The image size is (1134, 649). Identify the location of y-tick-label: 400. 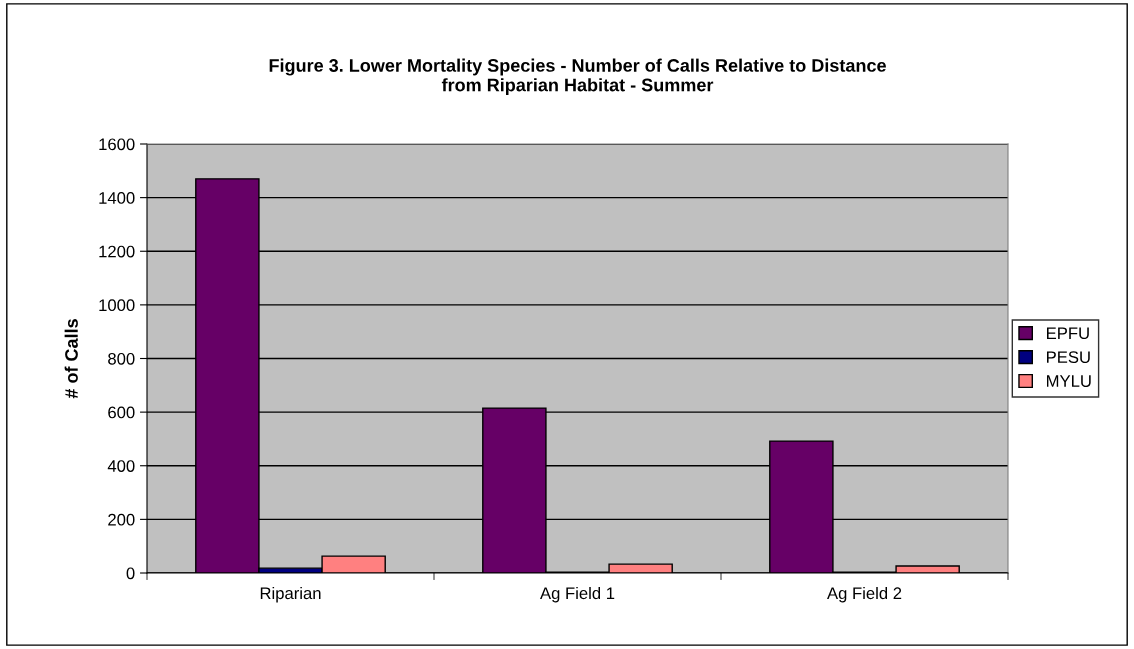
(121, 466).